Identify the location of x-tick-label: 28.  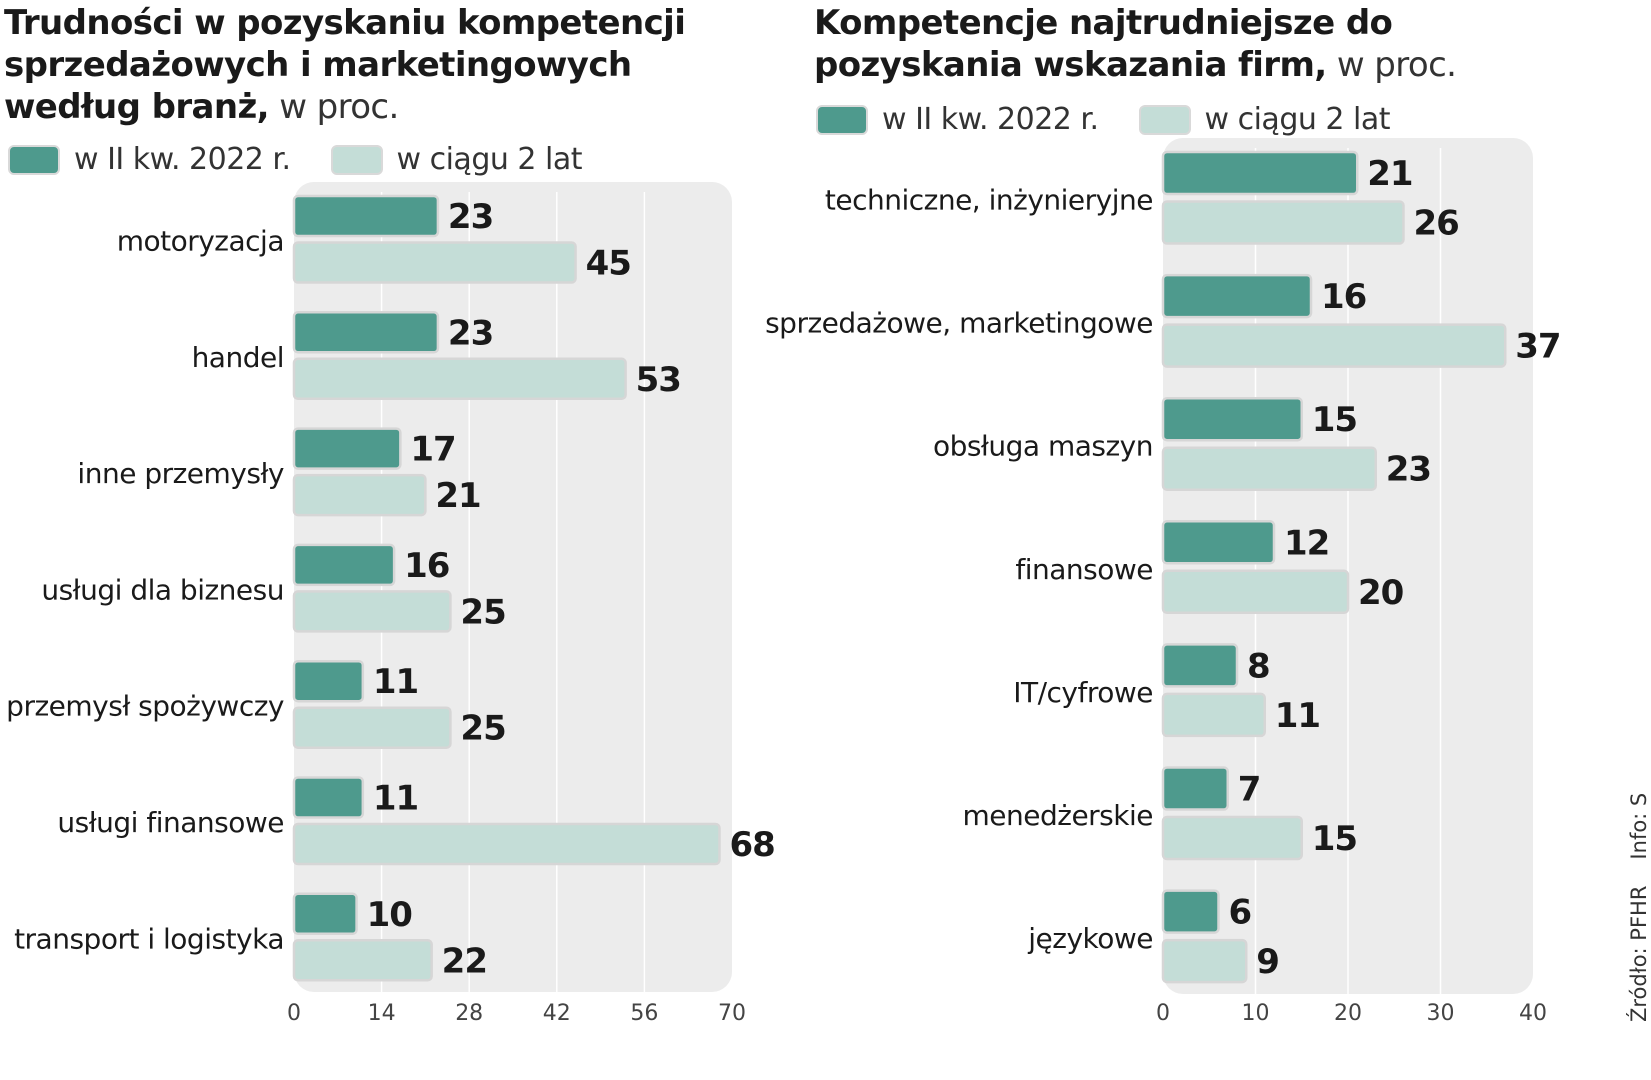
(469, 1013).